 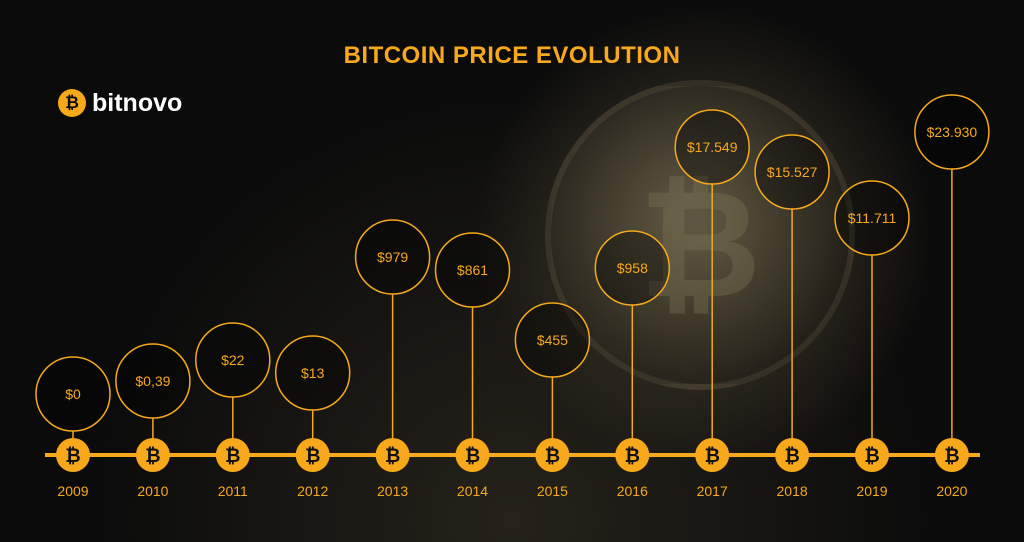 What do you see at coordinates (871, 491) in the screenshot?
I see `year-label-2019: 2019` at bounding box center [871, 491].